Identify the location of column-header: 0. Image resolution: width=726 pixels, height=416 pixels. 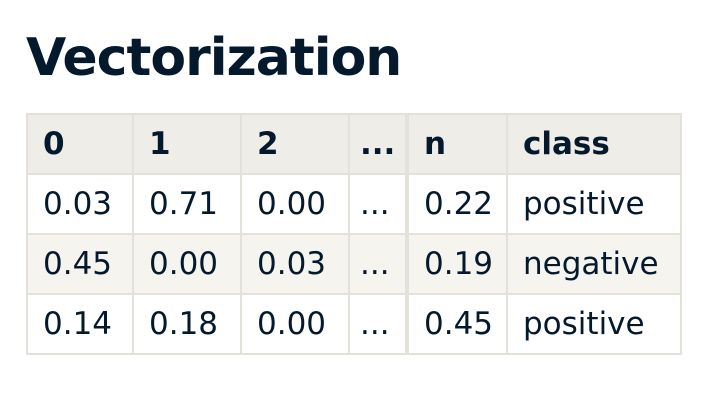
(80, 144).